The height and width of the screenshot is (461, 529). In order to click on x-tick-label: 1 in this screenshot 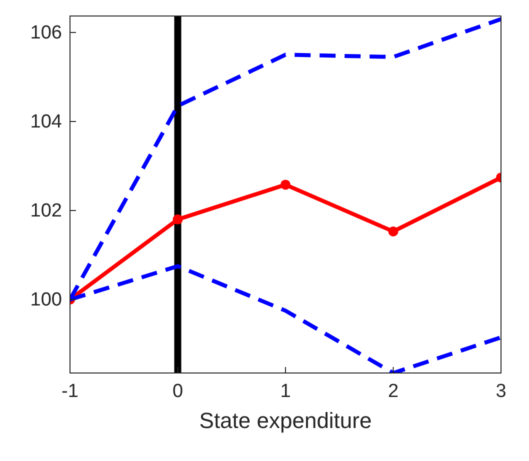, I will do `click(285, 391)`.